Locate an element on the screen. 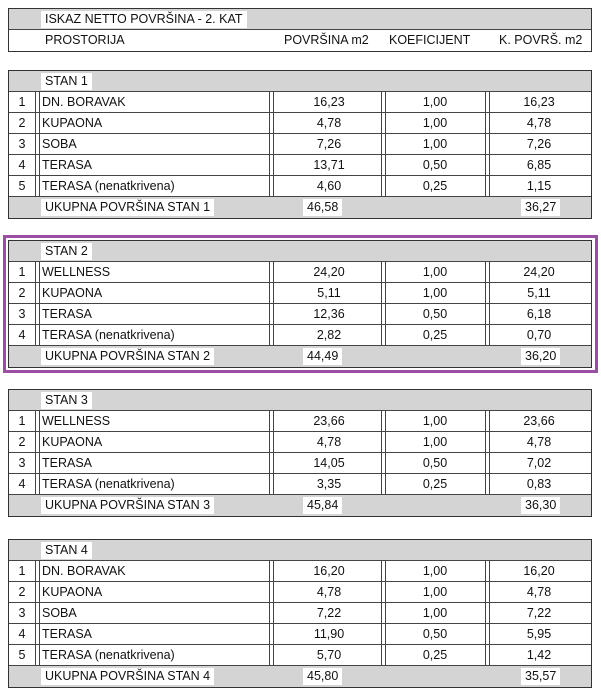 The height and width of the screenshot is (690, 601). table-row: 3 TERASA 12,36 0,50 6,18 is located at coordinates (300, 314).